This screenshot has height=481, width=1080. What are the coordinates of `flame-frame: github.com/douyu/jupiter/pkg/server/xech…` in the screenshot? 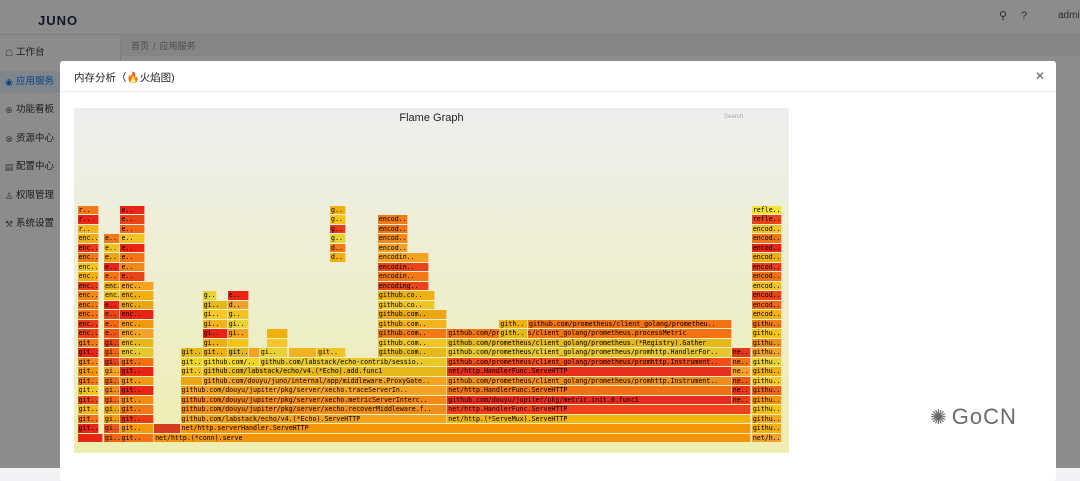 It's located at (314, 399).